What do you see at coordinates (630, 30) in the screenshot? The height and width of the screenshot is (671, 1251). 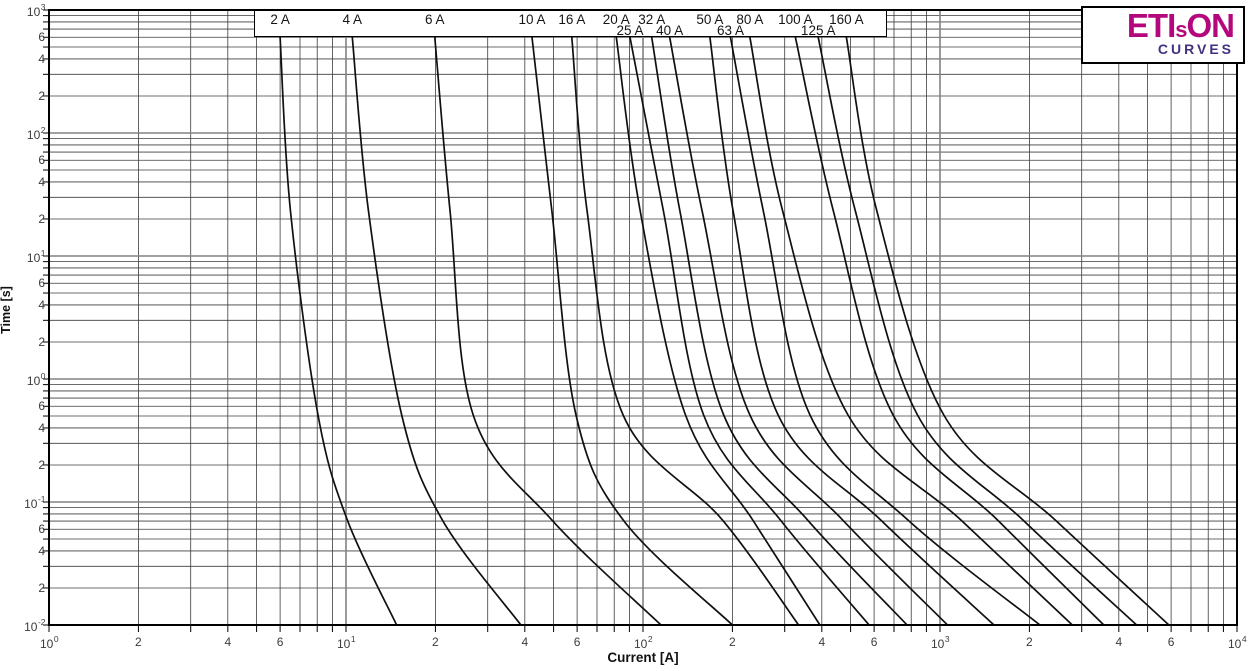 I see `fuse-curve-label: 25 A` at bounding box center [630, 30].